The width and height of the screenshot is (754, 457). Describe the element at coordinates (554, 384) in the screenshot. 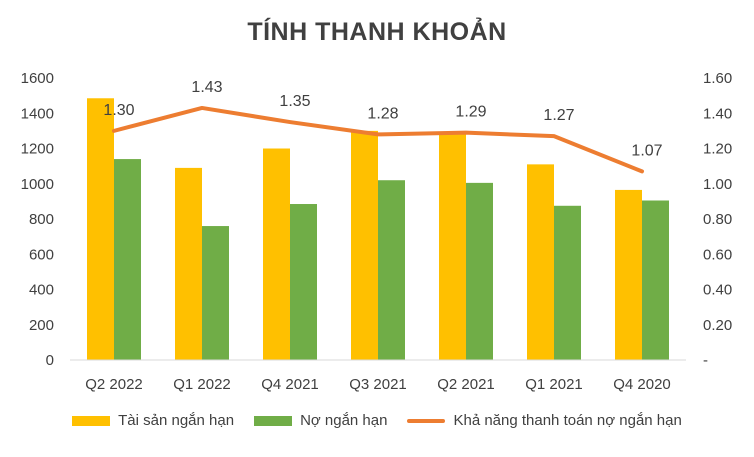

I see `x-tick-label: Q1 2021` at that location.